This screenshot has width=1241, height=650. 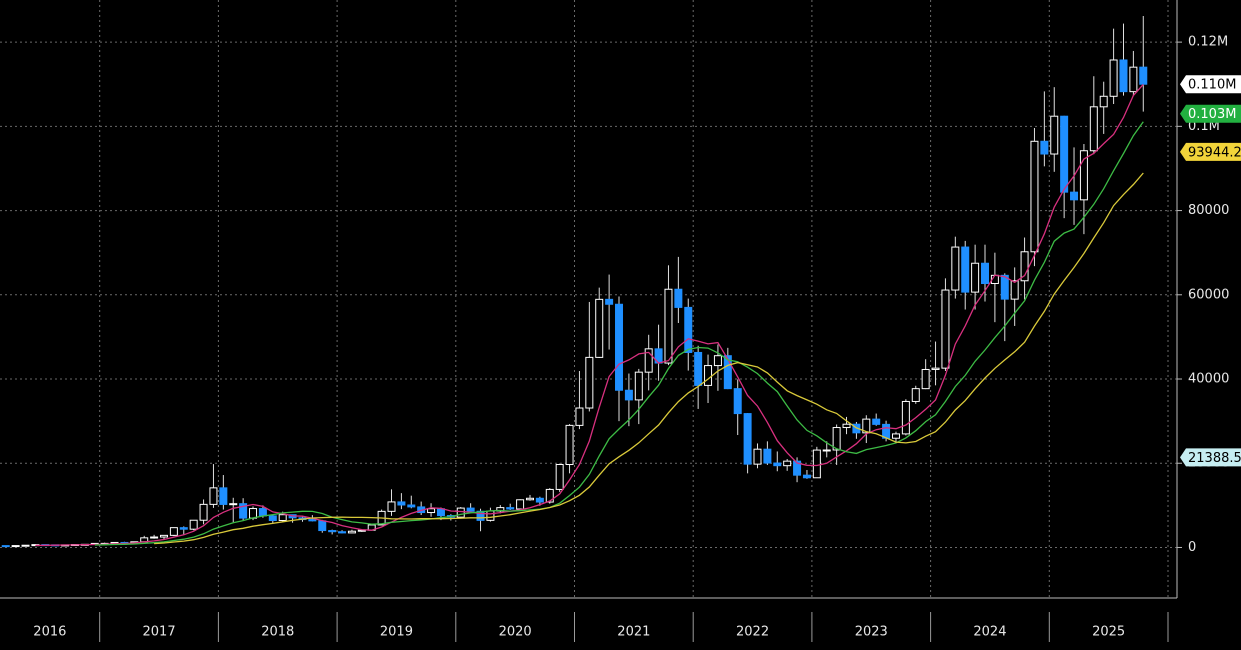 What do you see at coordinates (989, 632) in the screenshot?
I see `x-tick-label: 2024` at bounding box center [989, 632].